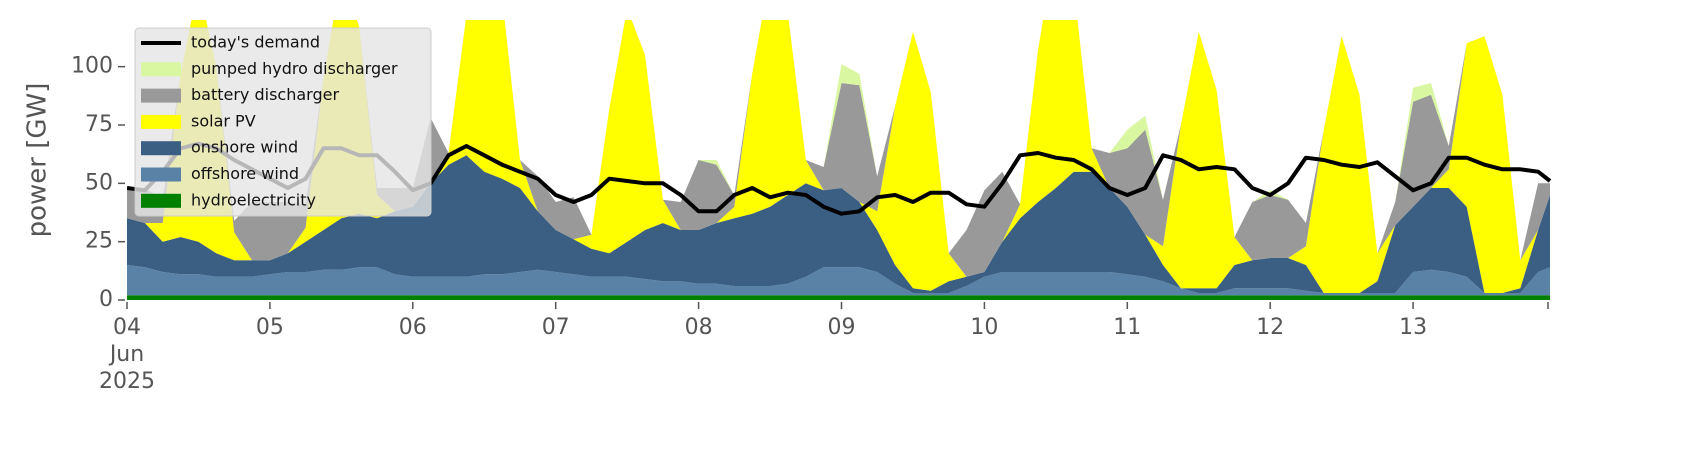 Image resolution: width=1706 pixels, height=460 pixels. What do you see at coordinates (265, 94) in the screenshot?
I see `legend-label: battery discharger` at bounding box center [265, 94].